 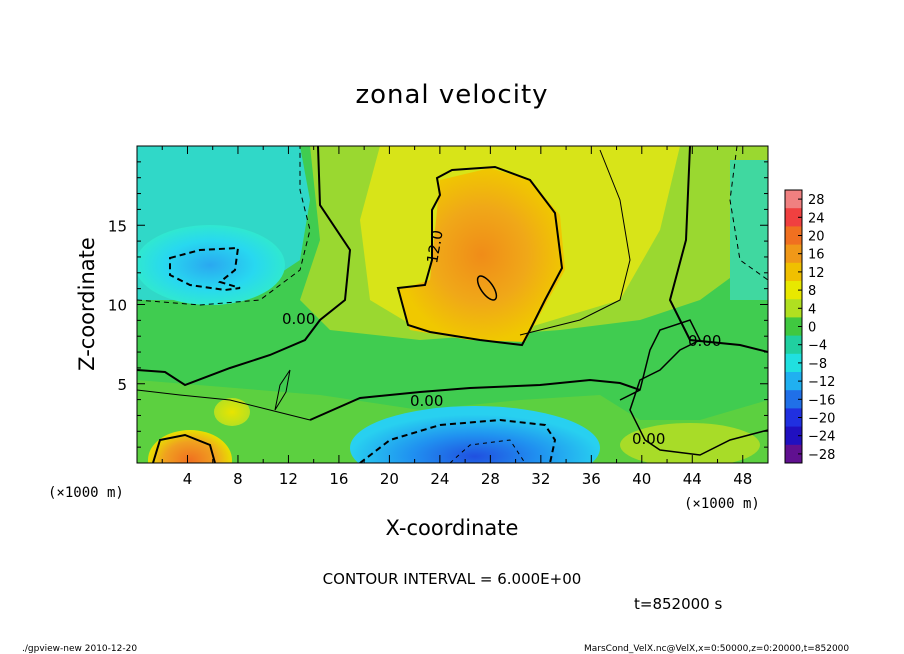 What do you see at coordinates (86, 493) in the screenshot?
I see `x-unit-left: (×1000 m)` at bounding box center [86, 493].